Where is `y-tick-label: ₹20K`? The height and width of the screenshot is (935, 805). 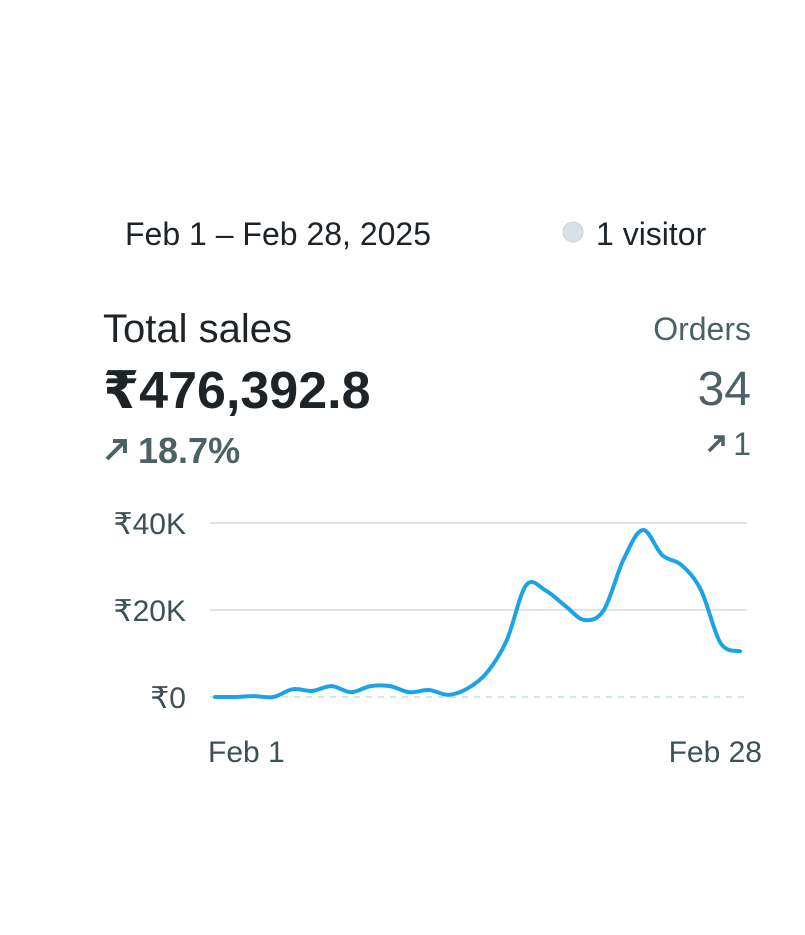
y-tick-label: ₹20K is located at coordinates (150, 611).